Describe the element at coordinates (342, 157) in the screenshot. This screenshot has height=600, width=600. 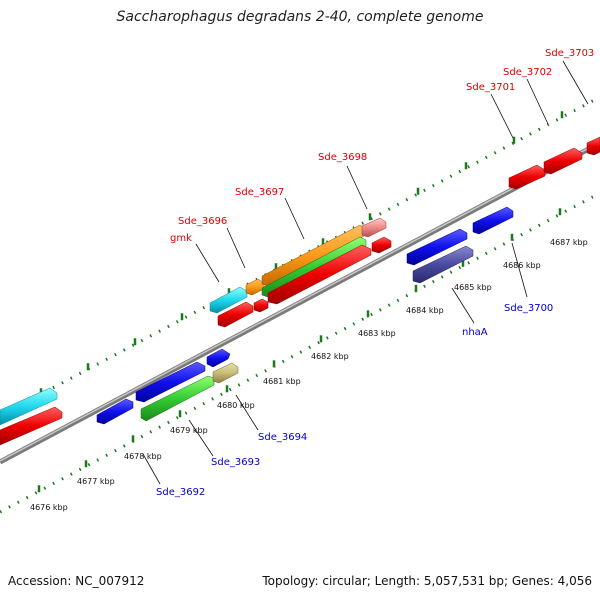
I see `gene-label-sde-3698: Sde_3698` at that location.